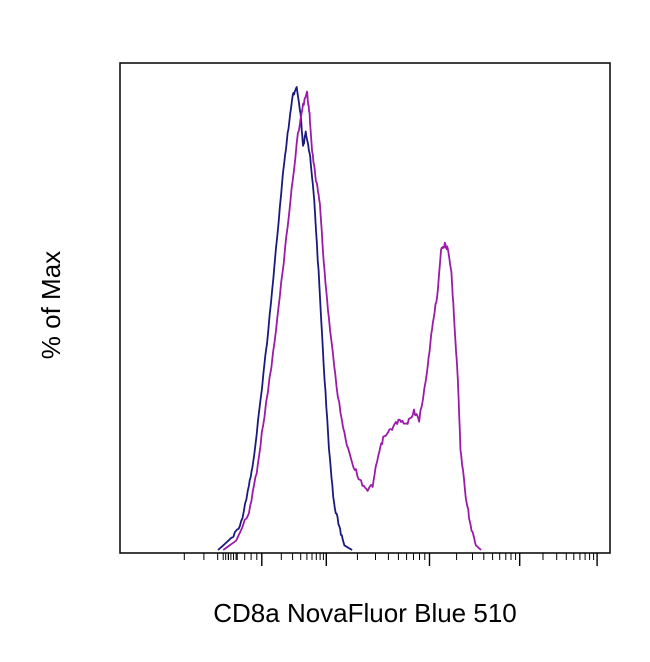  Describe the element at coordinates (51, 305) in the screenshot. I see `y-axis-label: % of Max` at that location.